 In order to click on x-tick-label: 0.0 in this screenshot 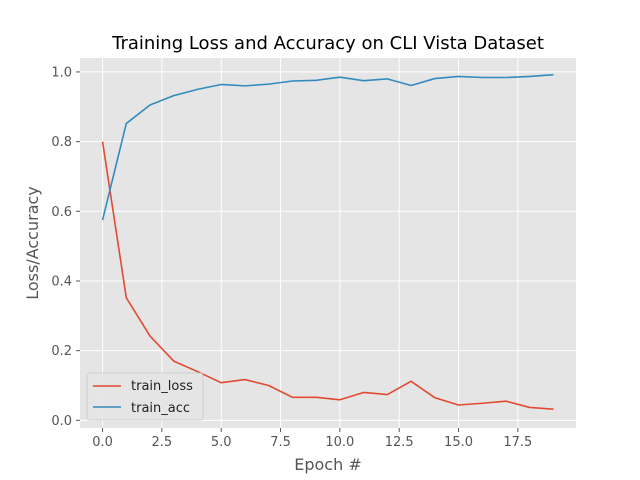, I will do `click(102, 442)`.